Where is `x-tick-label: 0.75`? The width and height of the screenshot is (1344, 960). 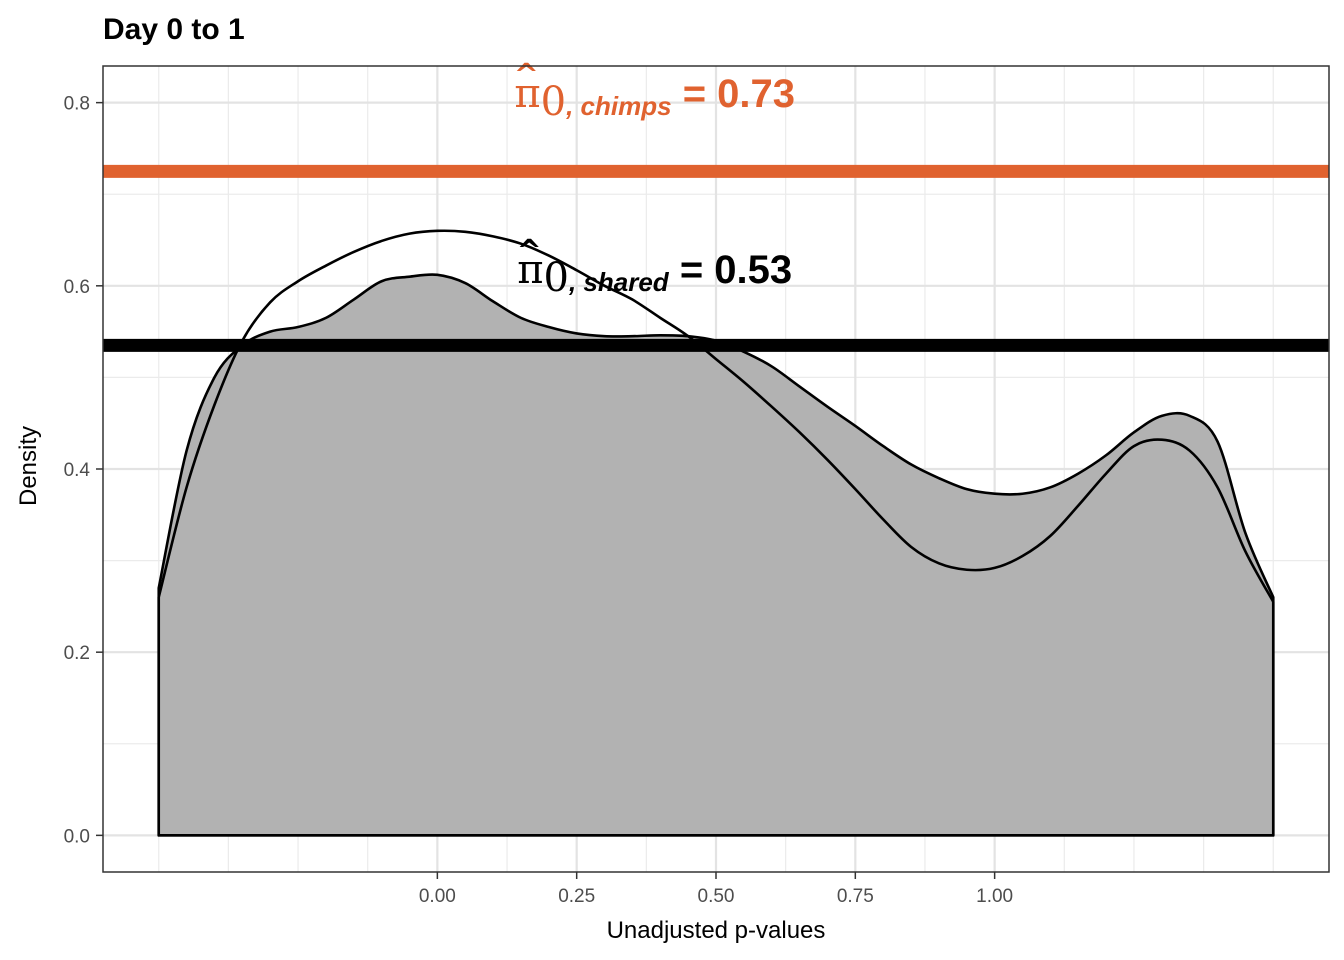
x-tick-label: 0.75 is located at coordinates (855, 896).